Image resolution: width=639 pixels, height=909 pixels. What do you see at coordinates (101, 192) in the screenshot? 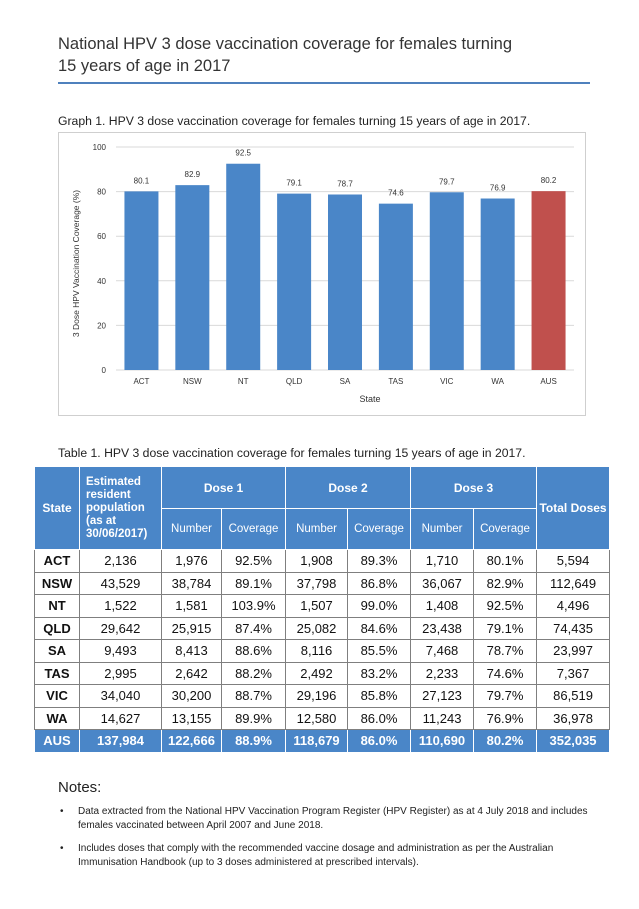
I see `y-tick-label: 80` at bounding box center [101, 192].